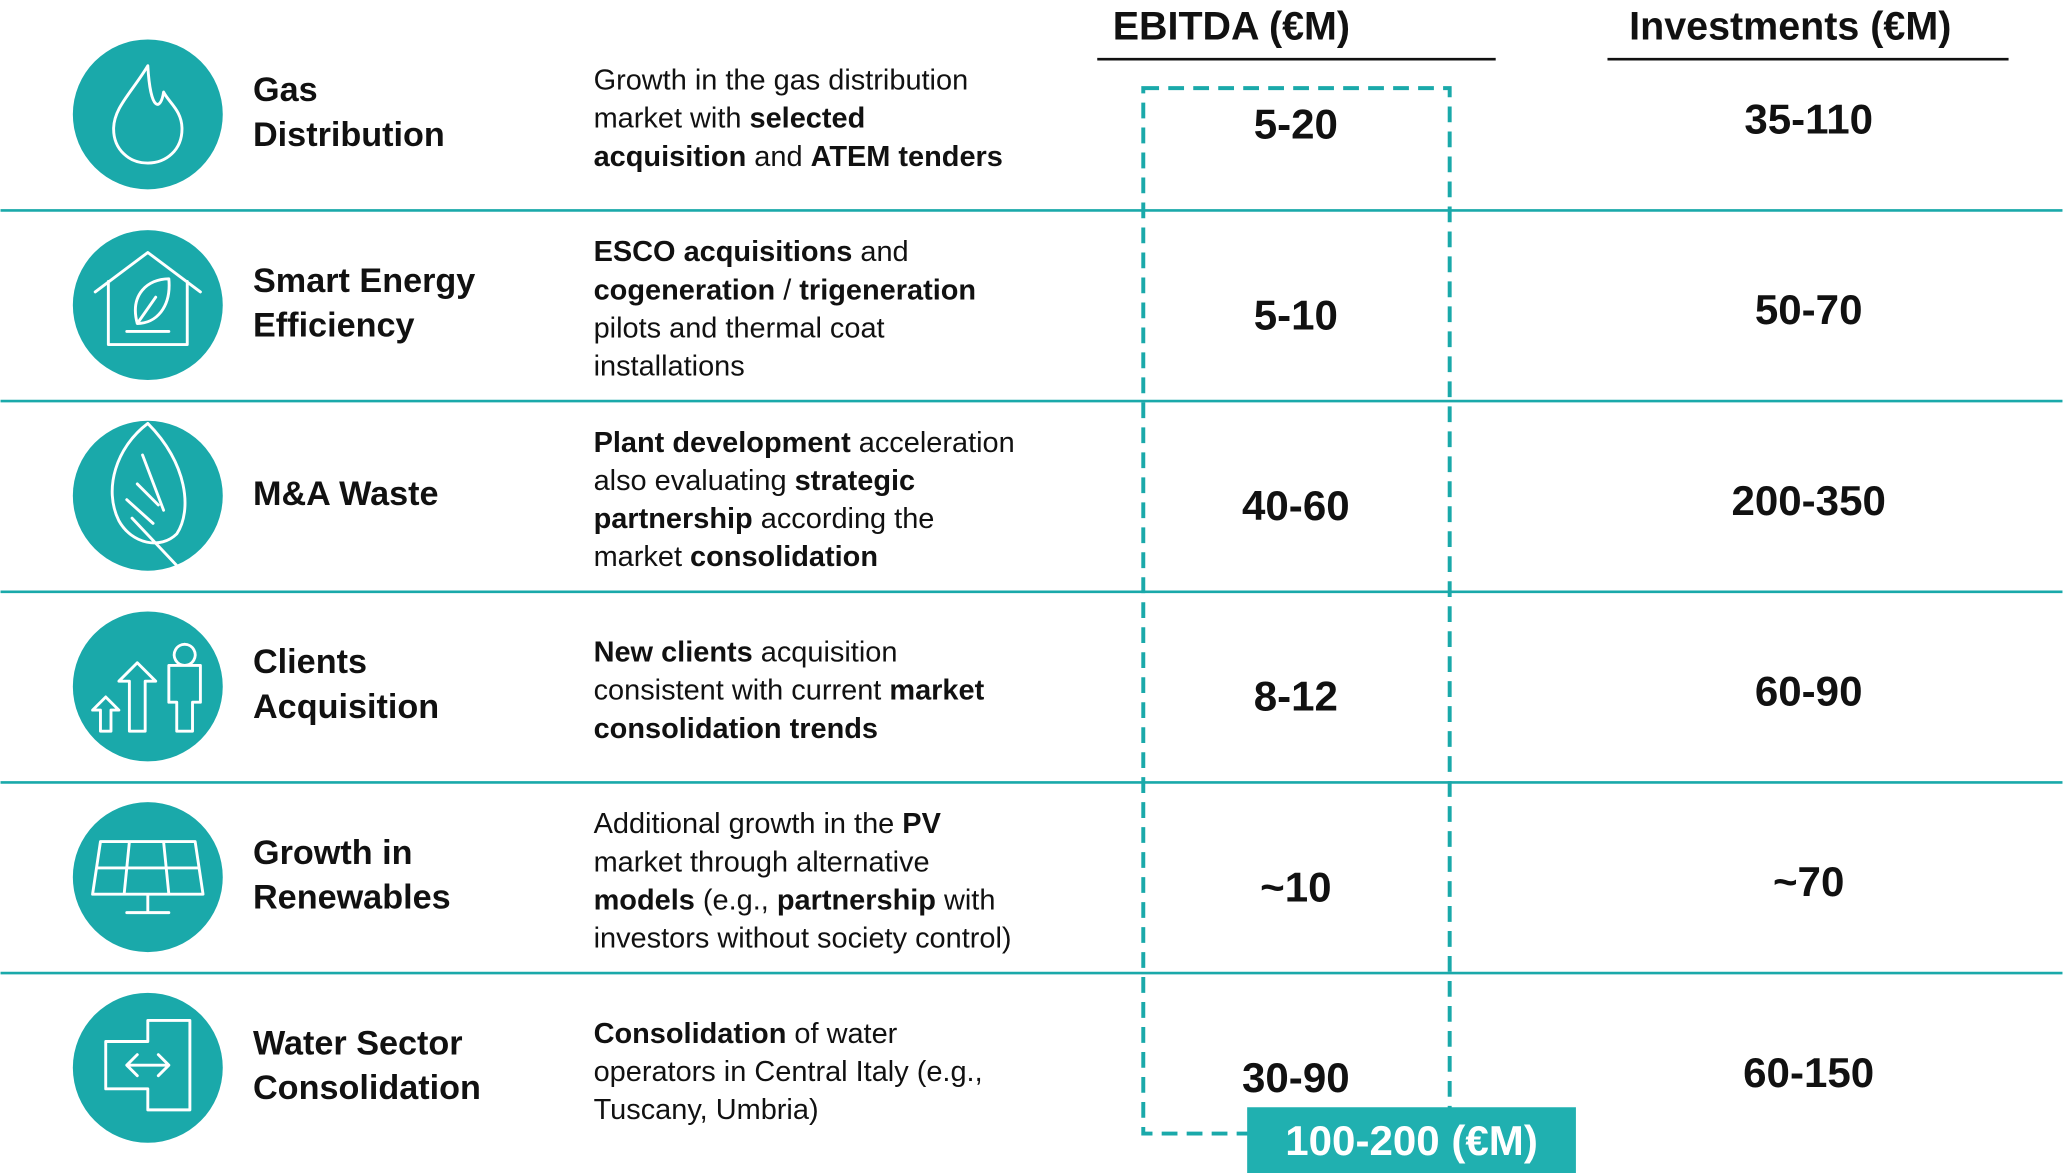  What do you see at coordinates (644, 900) in the screenshot?
I see `description-segment: models` at bounding box center [644, 900].